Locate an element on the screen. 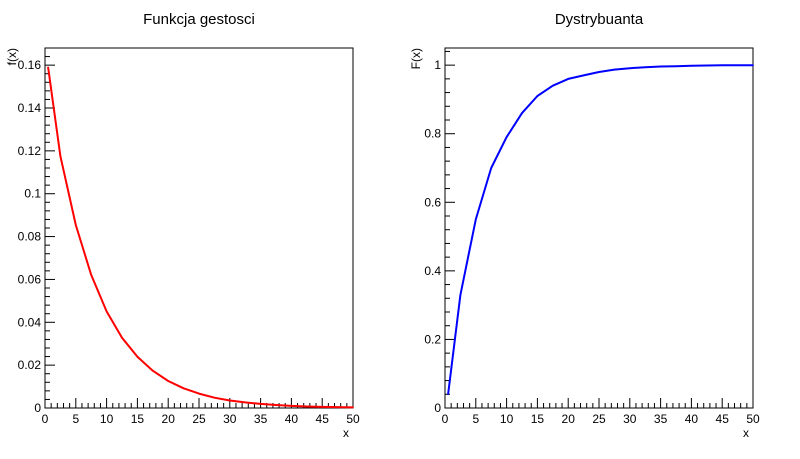 The width and height of the screenshot is (800, 459). chart-title: Funkcja gestosci is located at coordinates (199, 19).